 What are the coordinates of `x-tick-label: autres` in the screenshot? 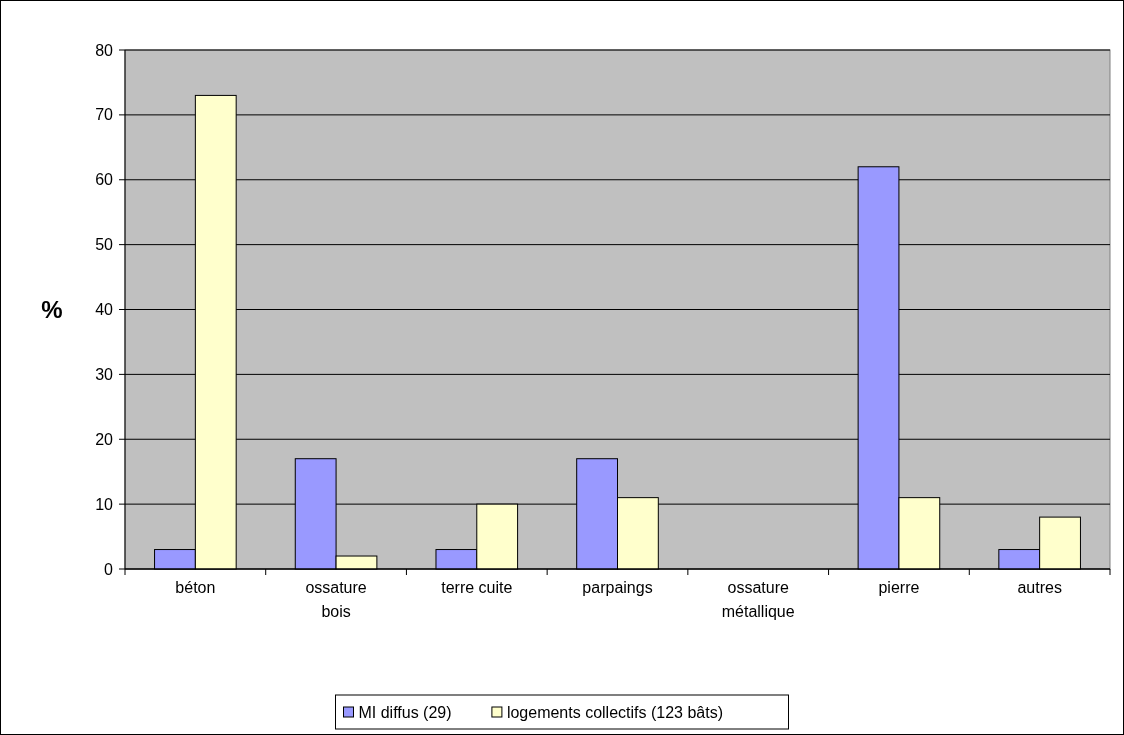 It's located at (1039, 587).